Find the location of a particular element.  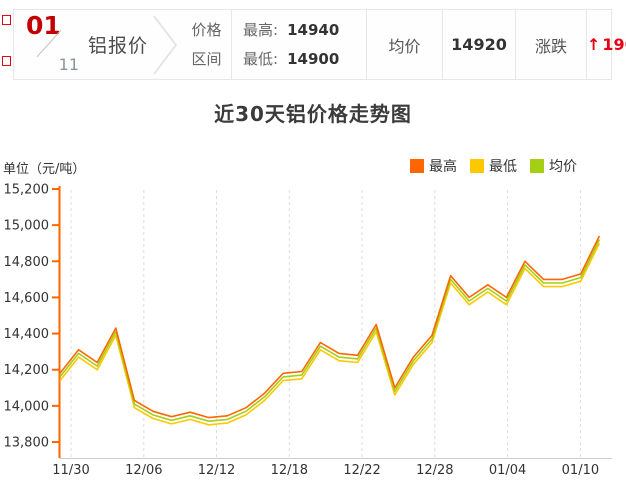

legend-item-low: 最低 is located at coordinates (493, 166).